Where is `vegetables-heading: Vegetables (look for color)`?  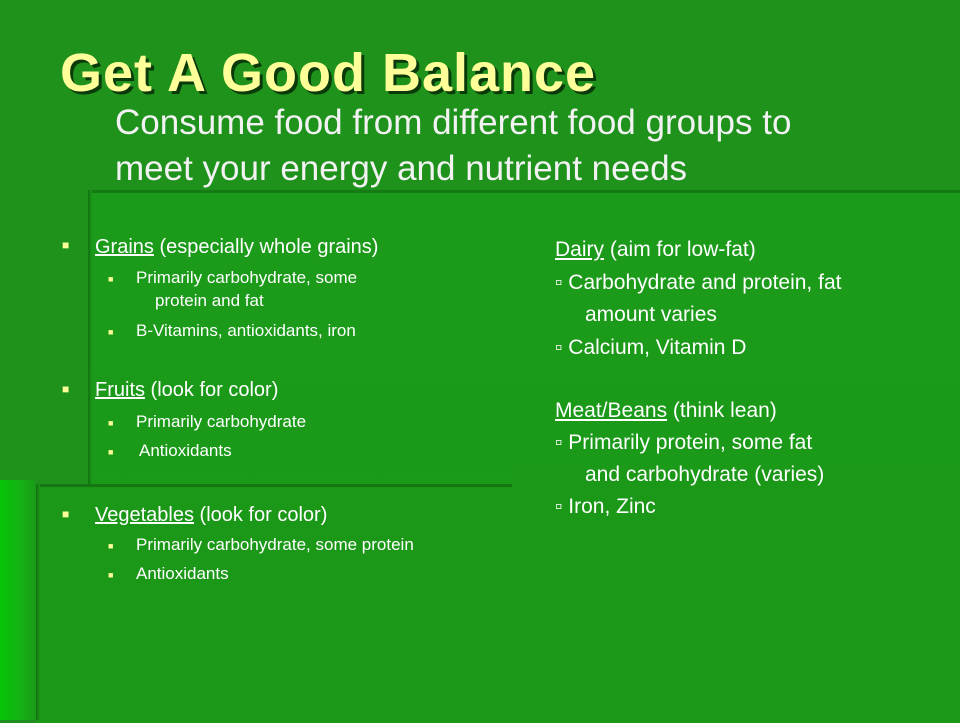 vegetables-heading: Vegetables (look for color) is located at coordinates (211, 515).